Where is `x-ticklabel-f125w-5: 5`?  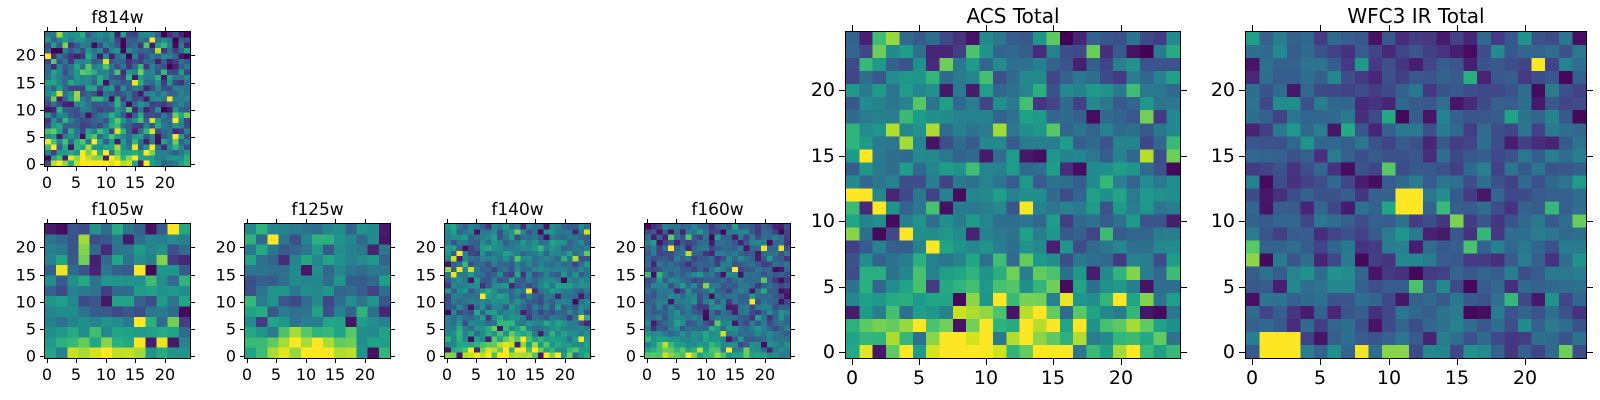 x-ticklabel-f125w-5: 5 is located at coordinates (276, 374).